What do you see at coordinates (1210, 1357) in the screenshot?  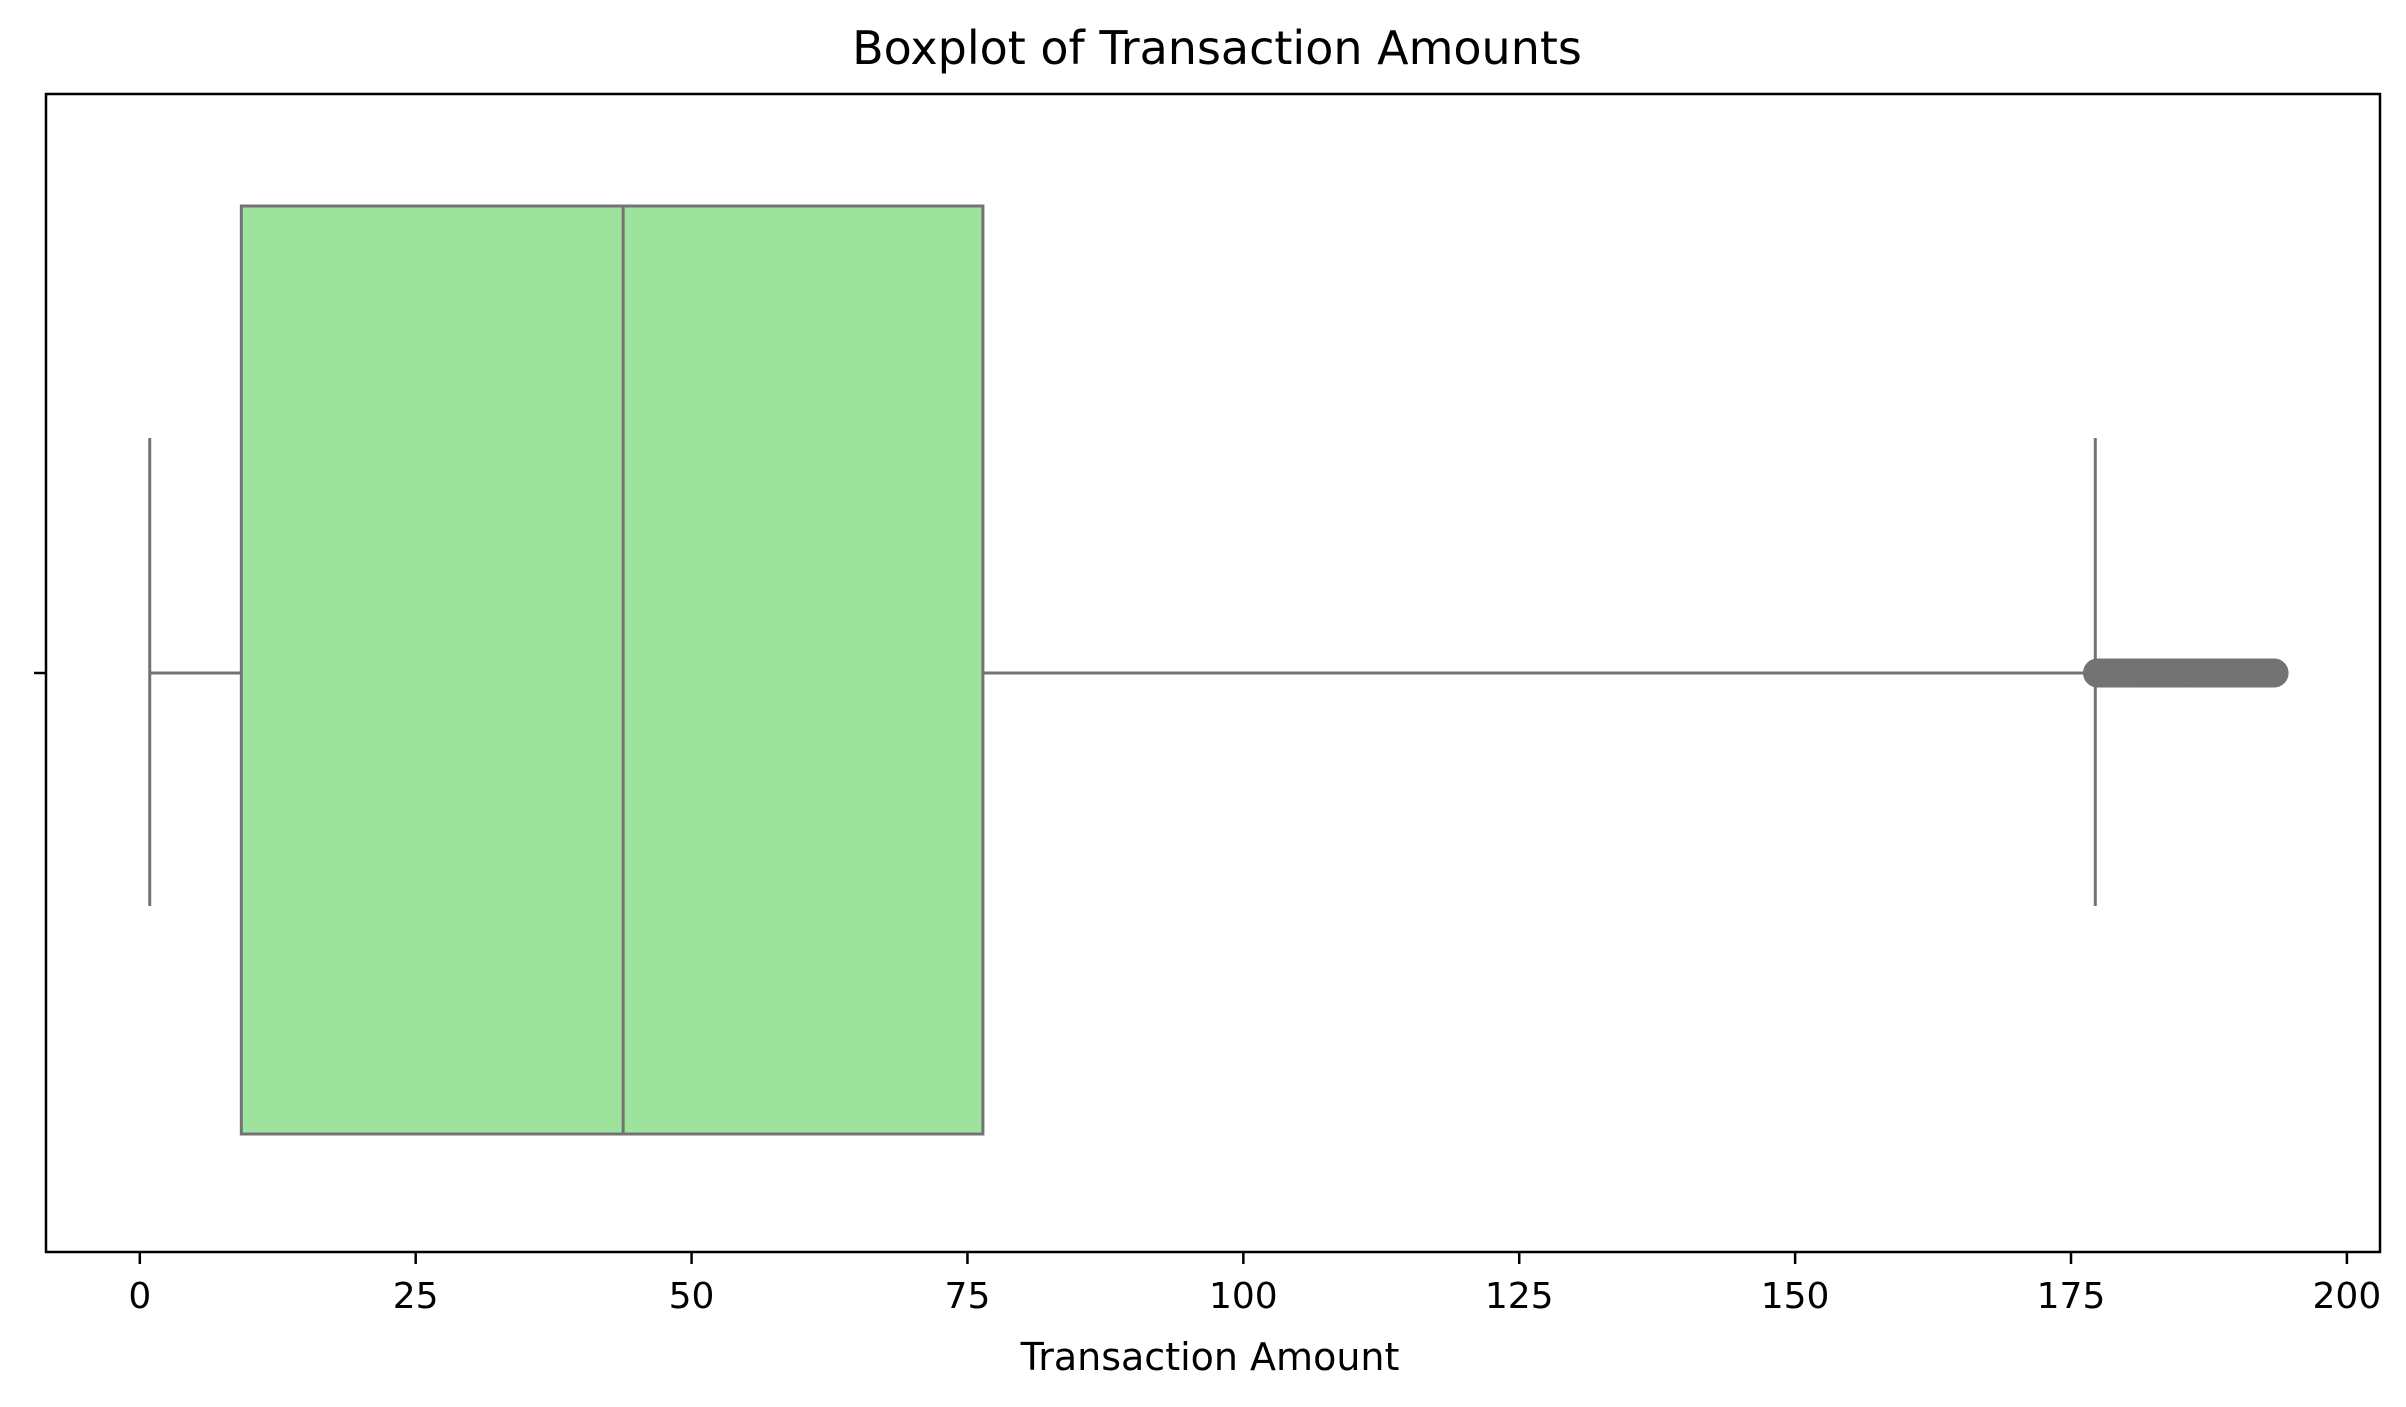 I see `x-axis-label: Transaction Amount` at bounding box center [1210, 1357].